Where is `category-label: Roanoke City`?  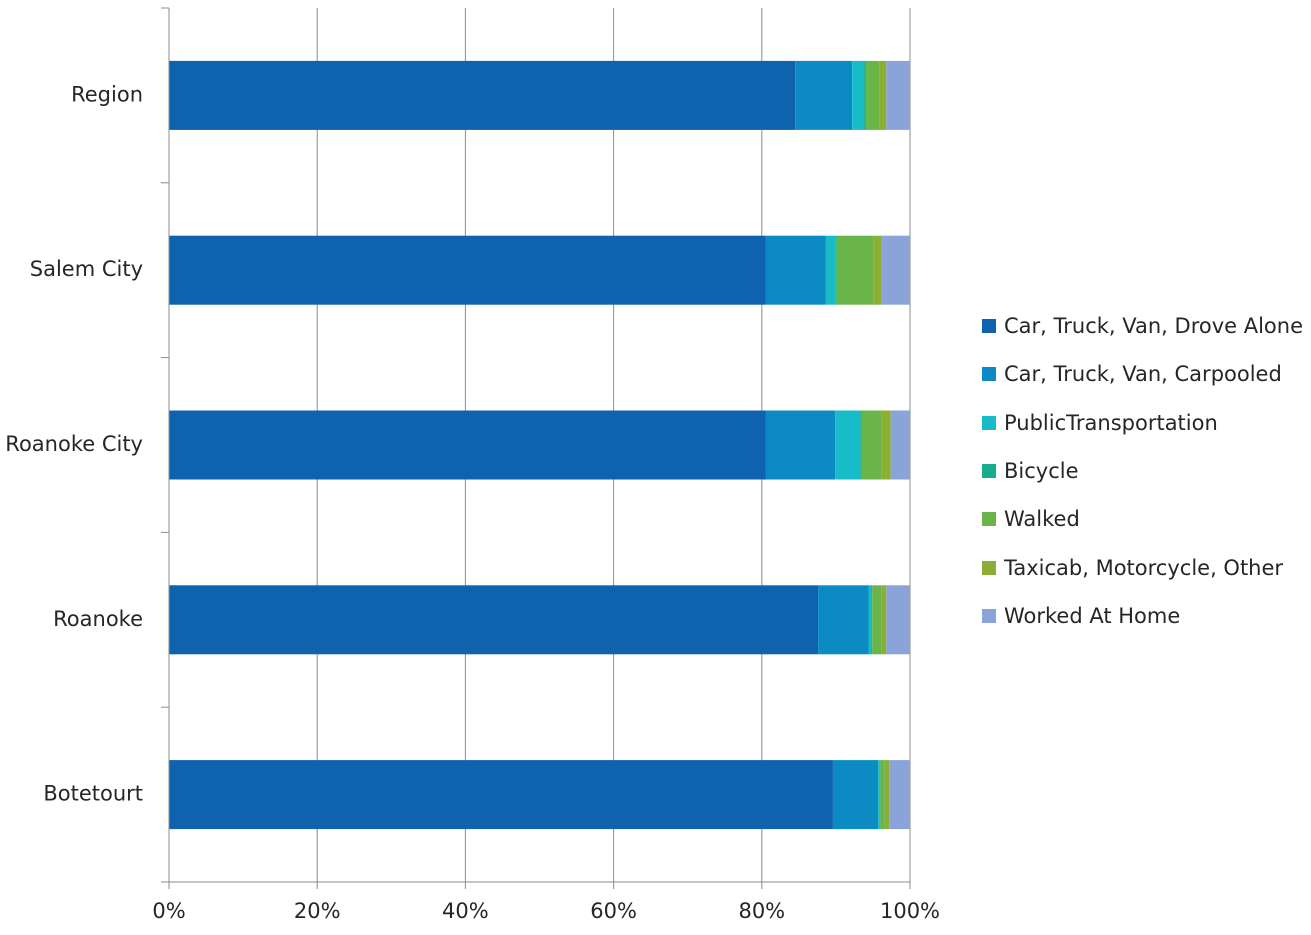 category-label: Roanoke City is located at coordinates (74, 444).